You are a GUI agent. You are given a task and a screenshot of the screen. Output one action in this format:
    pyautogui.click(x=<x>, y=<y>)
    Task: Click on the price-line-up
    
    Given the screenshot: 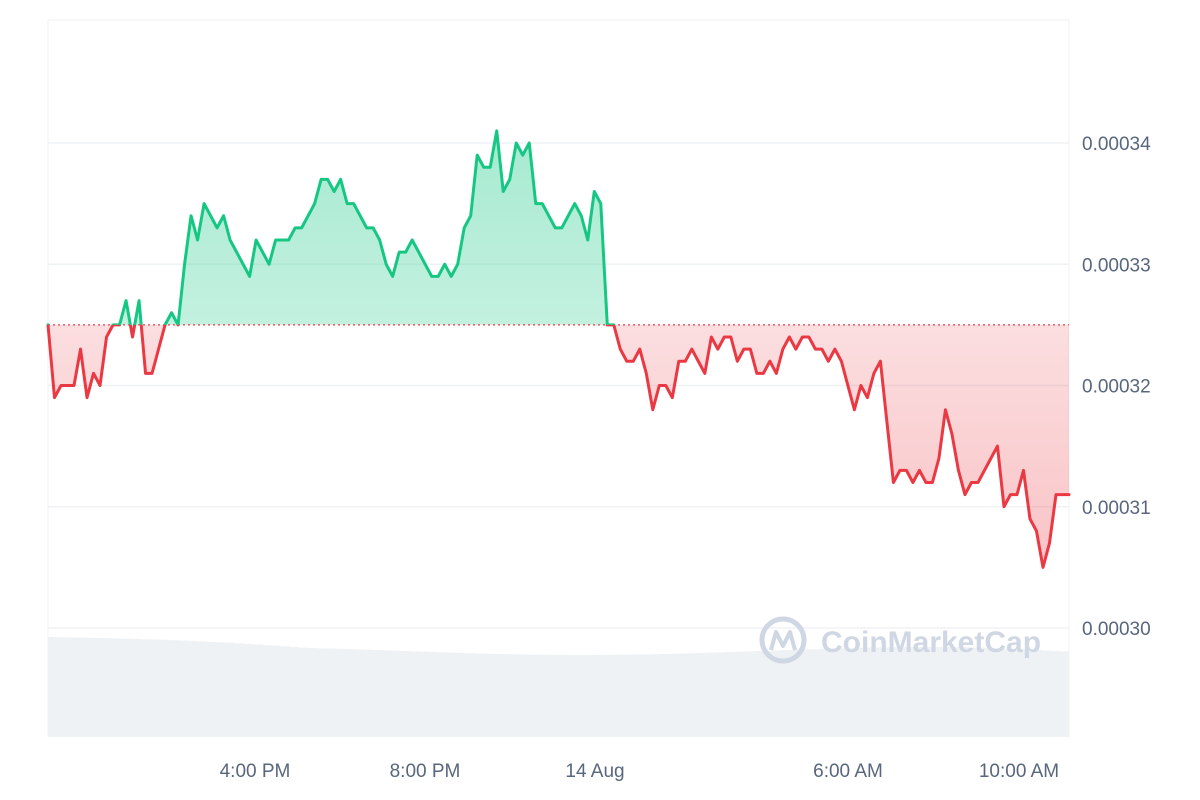 What is the action you would take?
    pyautogui.click(x=331, y=227)
    